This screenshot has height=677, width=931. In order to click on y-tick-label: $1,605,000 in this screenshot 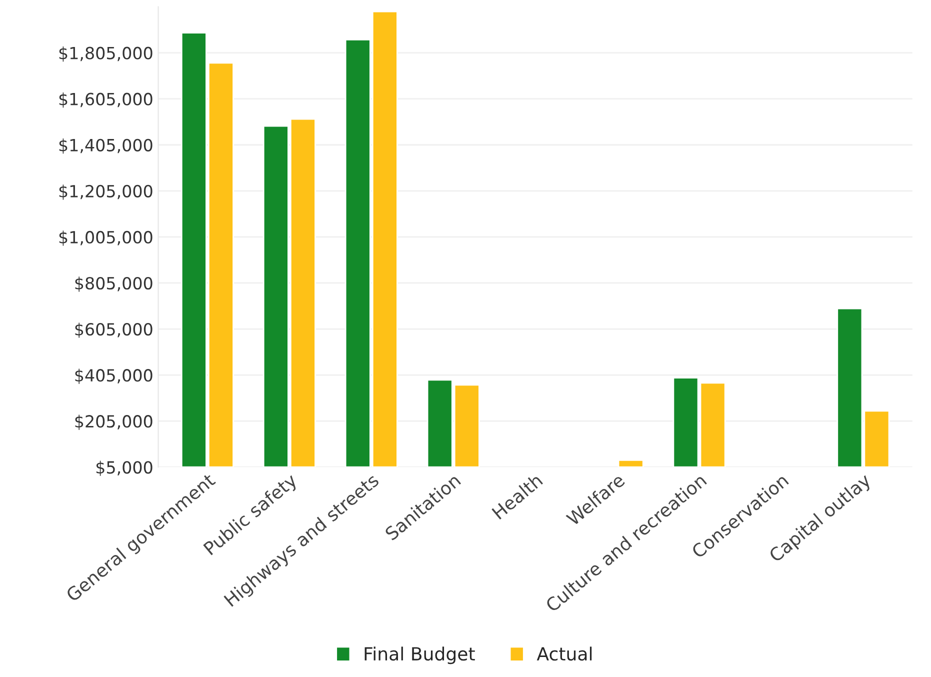, I will do `click(105, 100)`.